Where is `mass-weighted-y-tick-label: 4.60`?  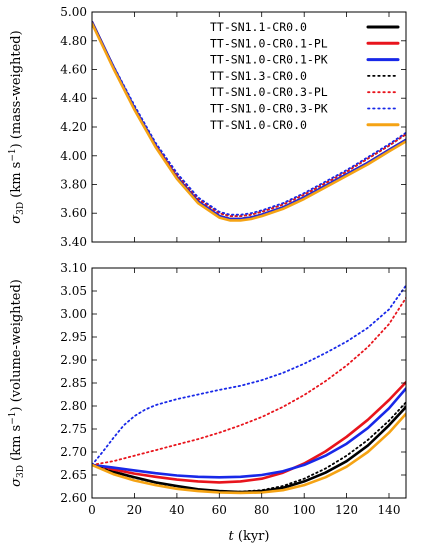
mass-weighted-y-tick-label: 4.60 is located at coordinates (73, 70).